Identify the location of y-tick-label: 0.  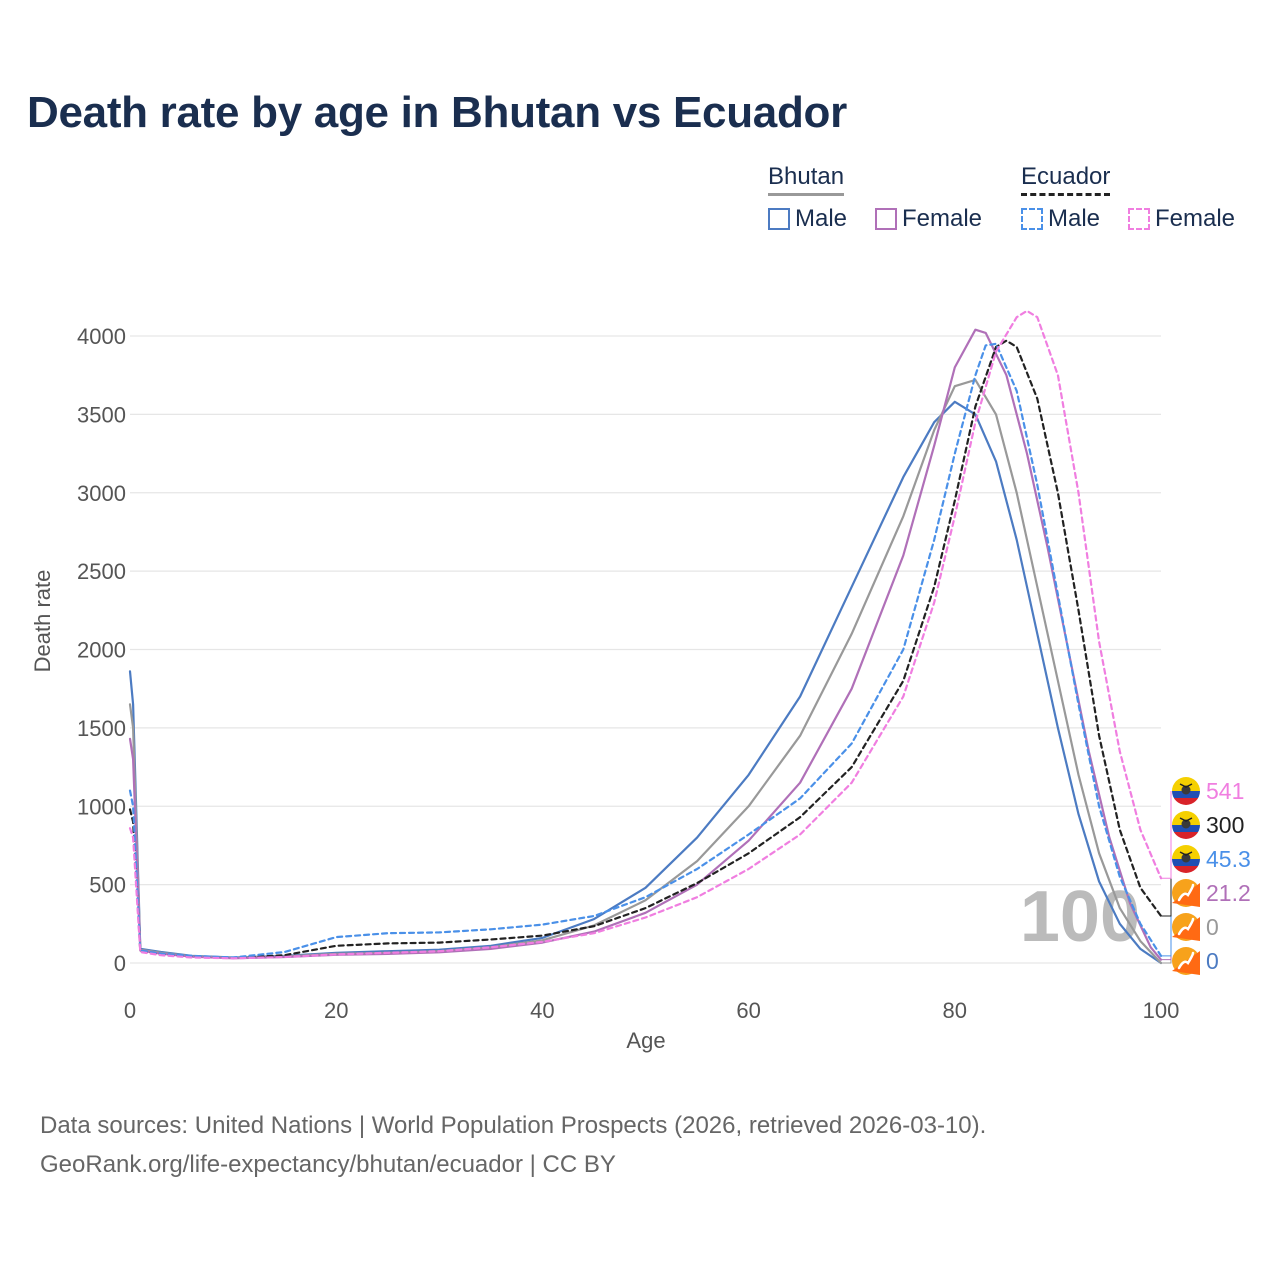
(120, 963).